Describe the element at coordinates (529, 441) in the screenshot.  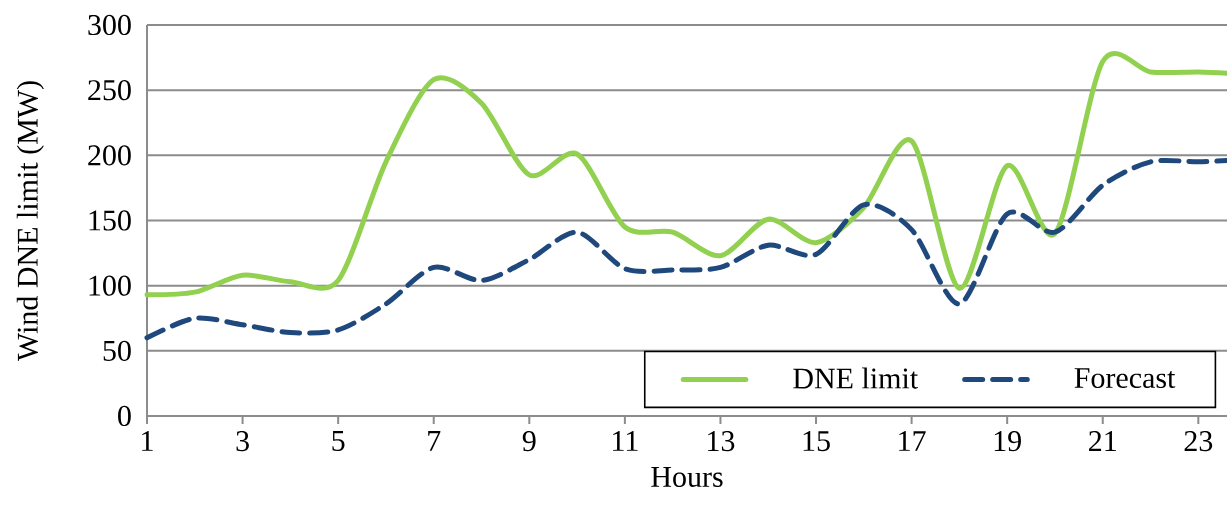
I see `x-tick-label: 9` at that location.